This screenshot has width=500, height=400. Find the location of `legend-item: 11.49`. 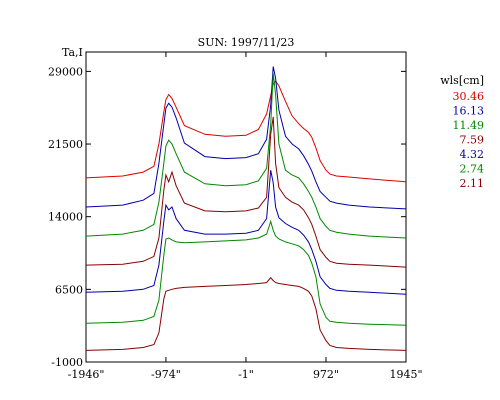

legend-item: 11.49 is located at coordinates (469, 125).